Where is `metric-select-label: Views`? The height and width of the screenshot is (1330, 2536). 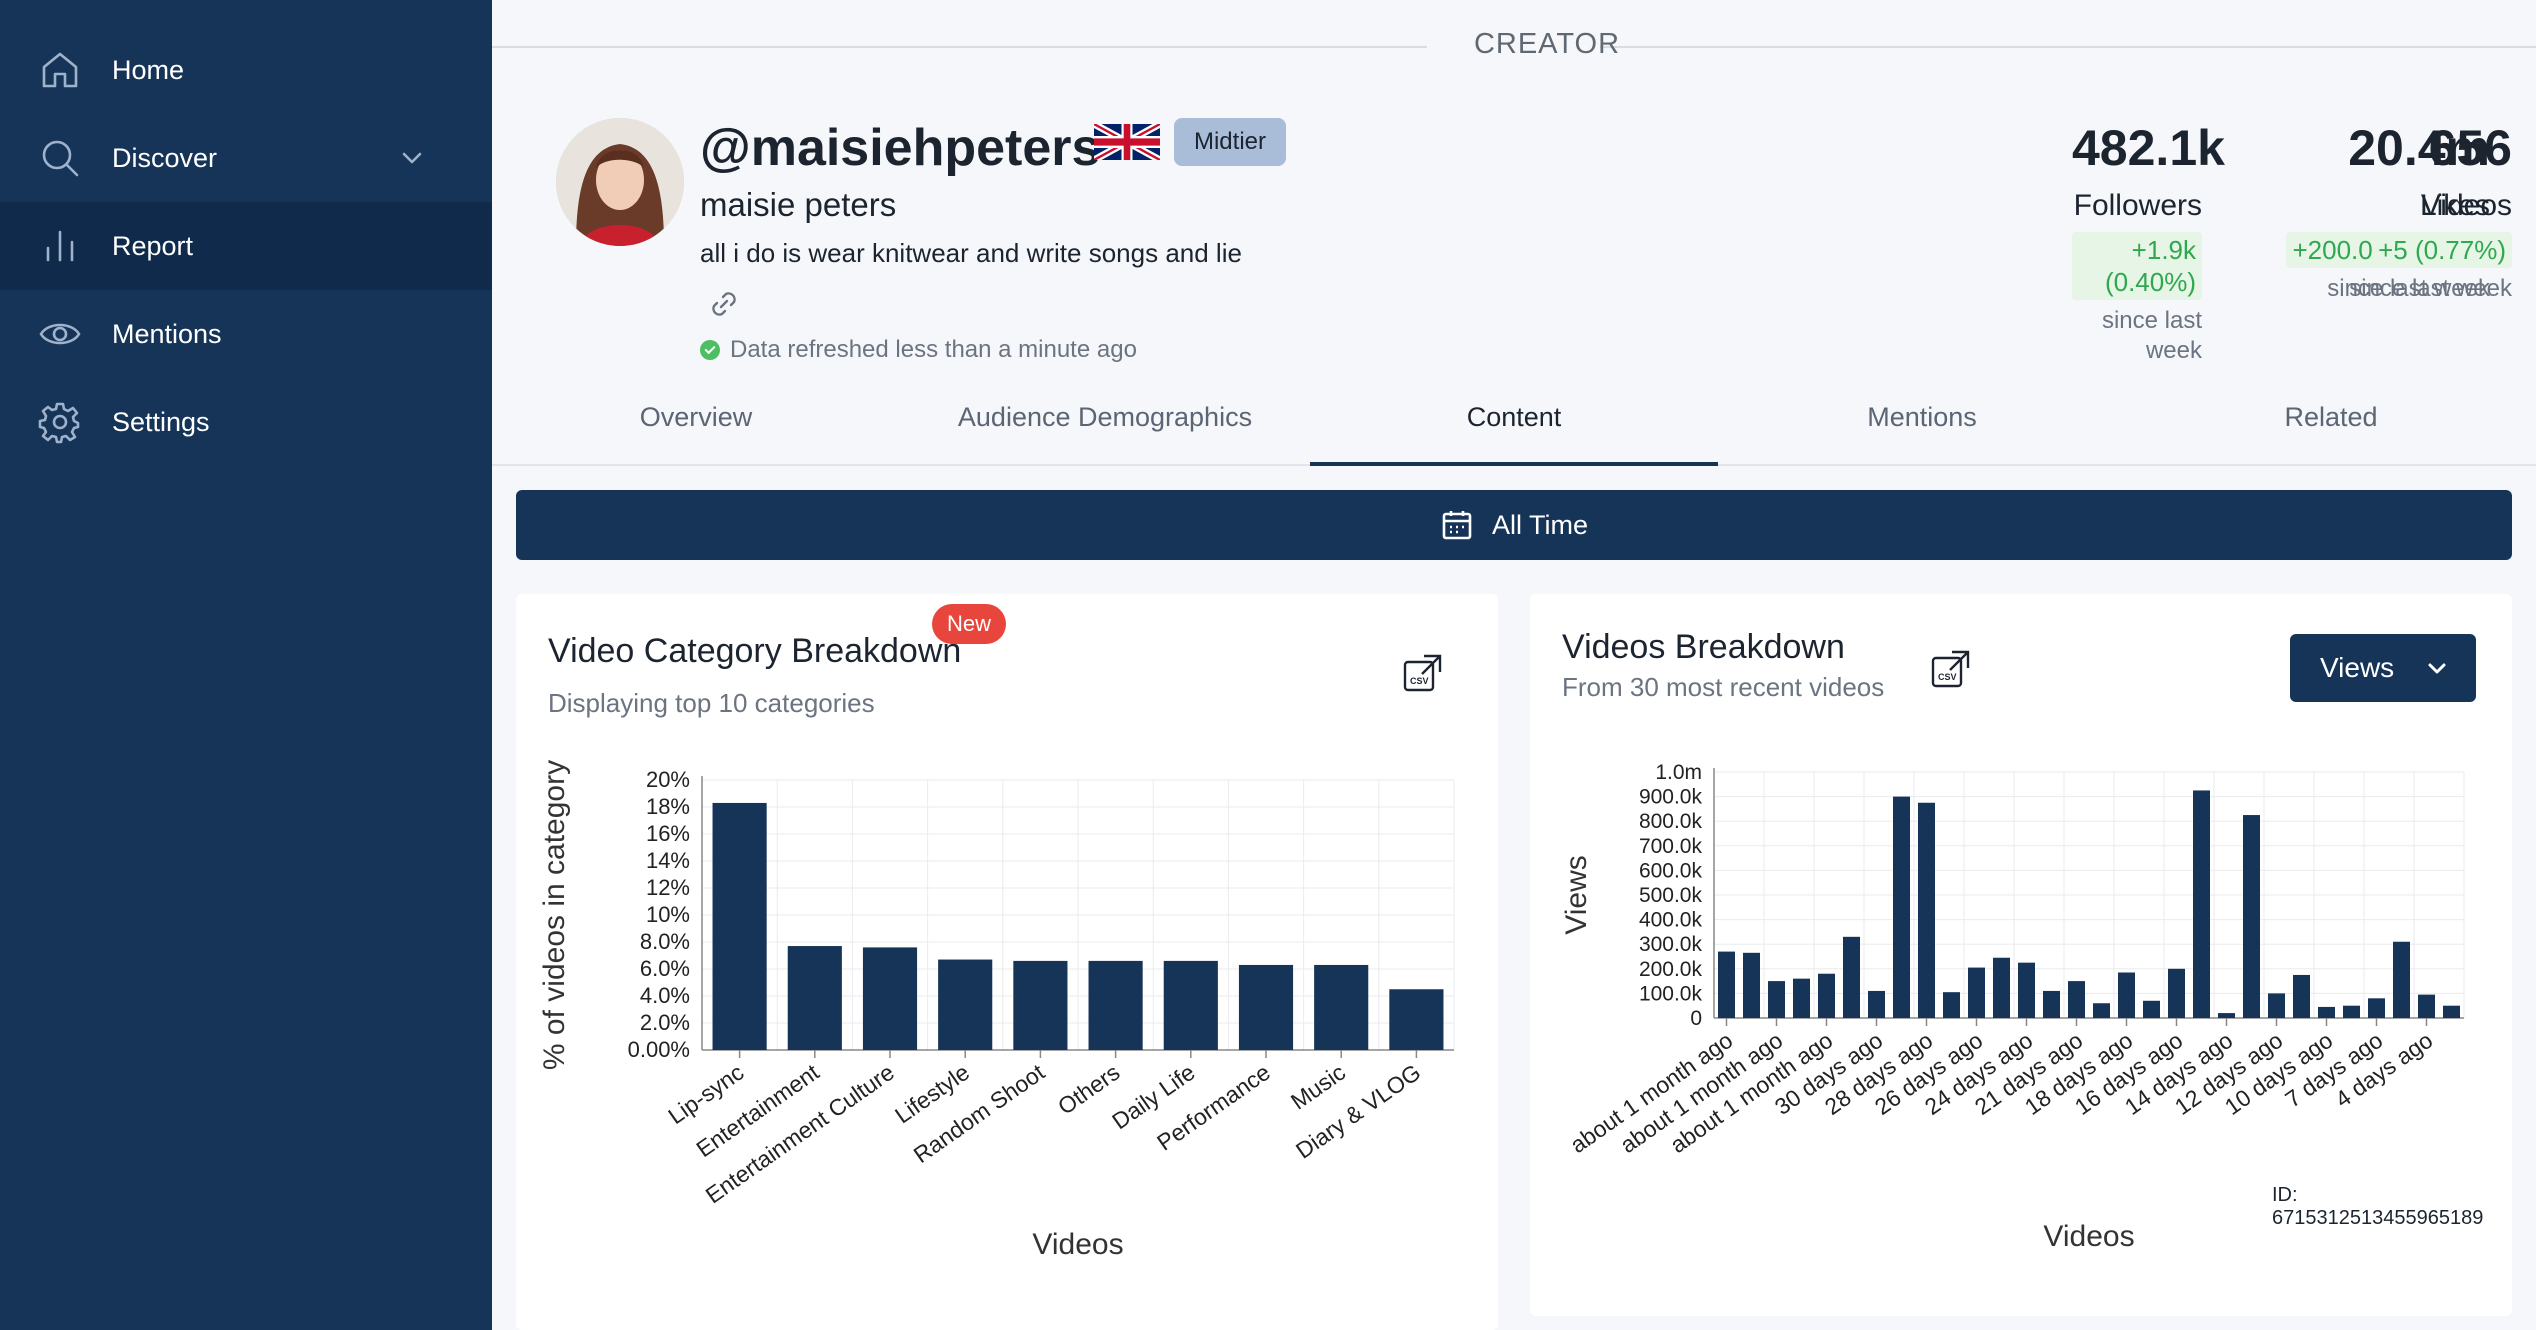
metric-select-label: Views is located at coordinates (2357, 667).